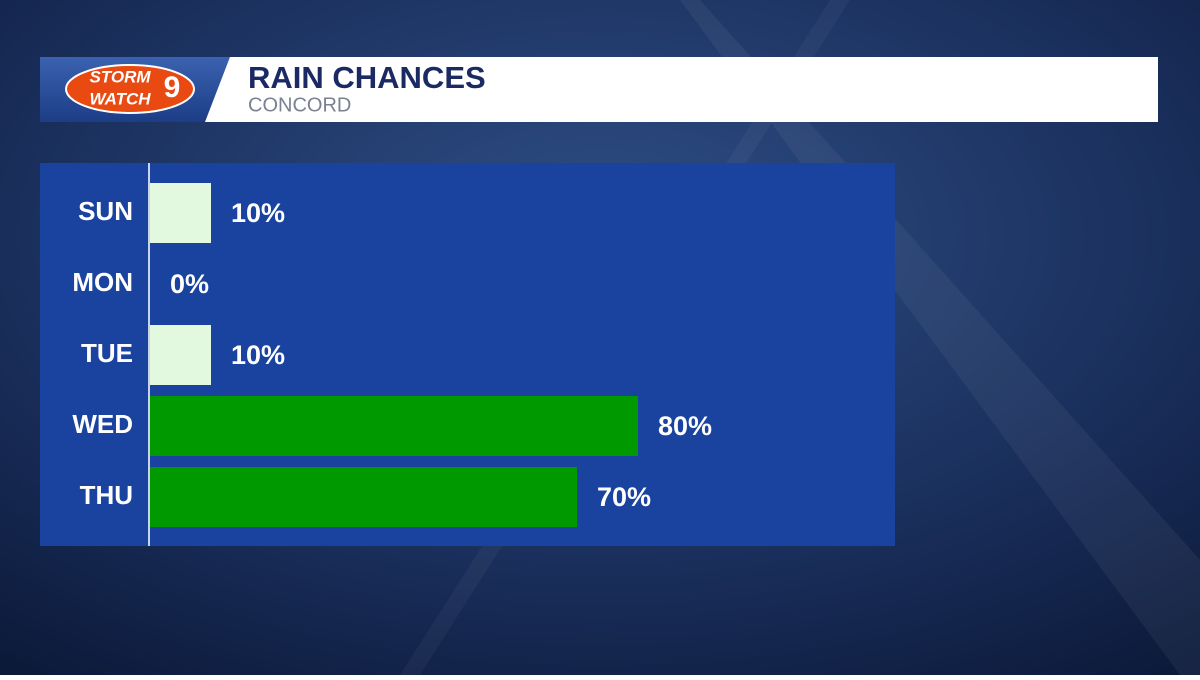  What do you see at coordinates (681, 89) in the screenshot?
I see `header-bar` at bounding box center [681, 89].